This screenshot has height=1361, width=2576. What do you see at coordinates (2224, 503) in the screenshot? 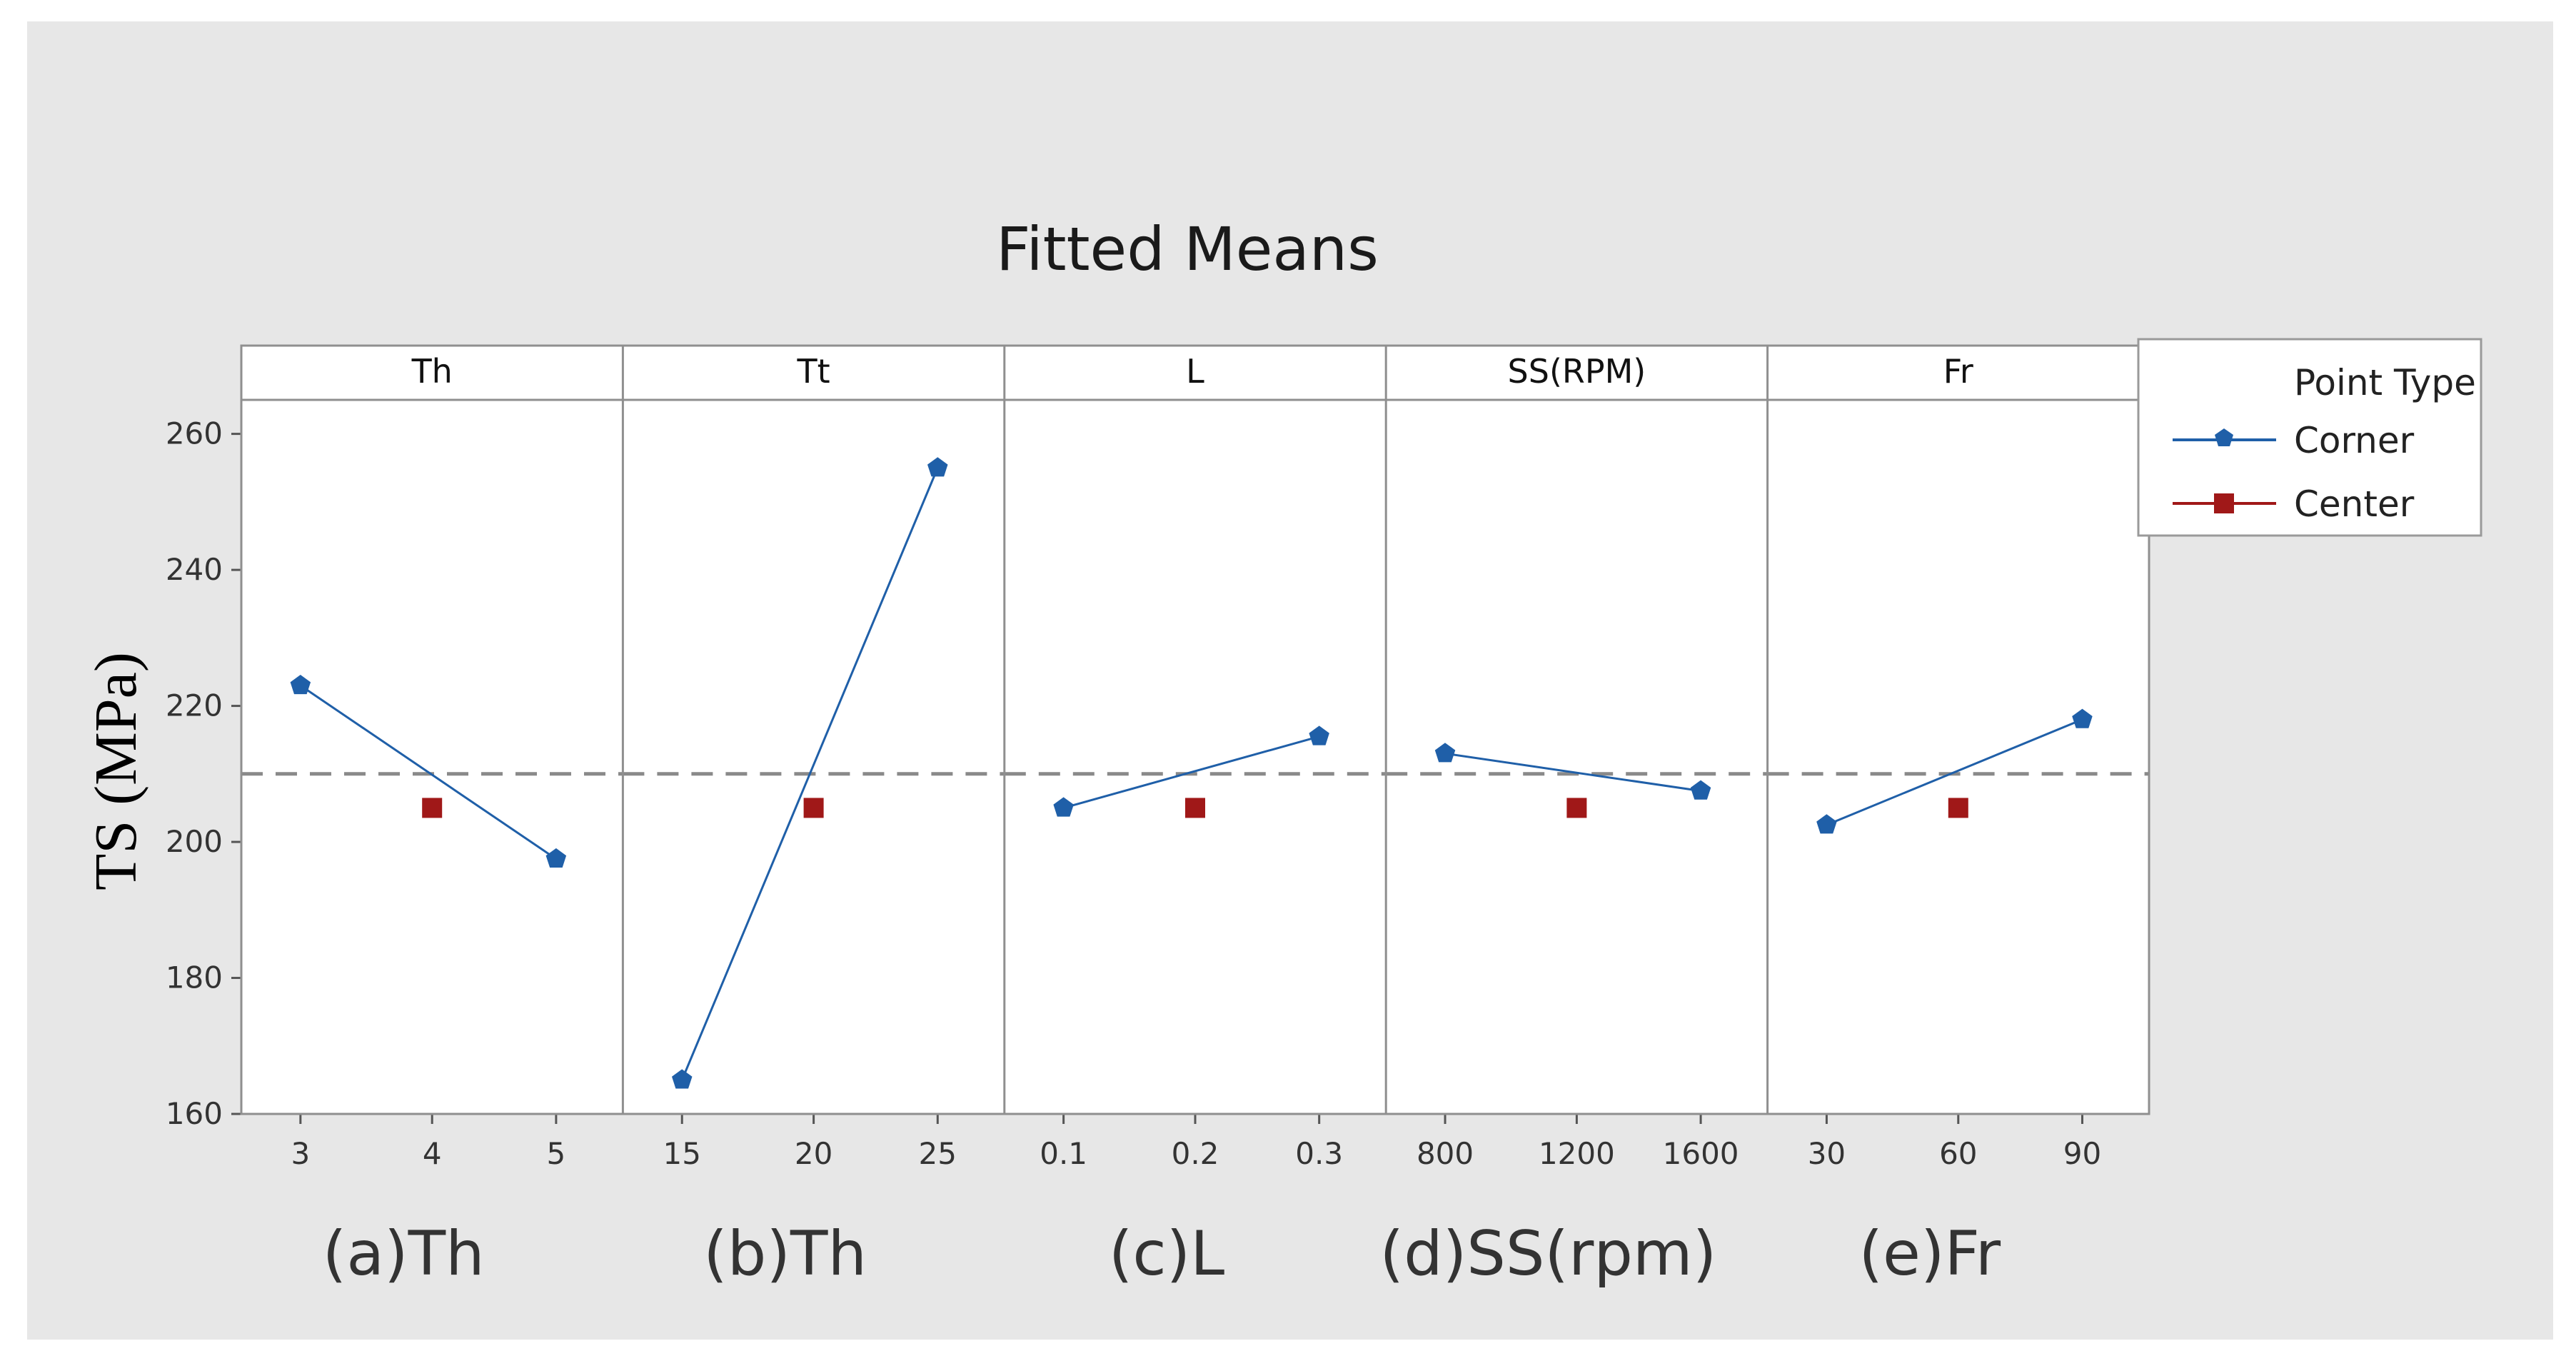
I see `legend-center-marker` at bounding box center [2224, 503].